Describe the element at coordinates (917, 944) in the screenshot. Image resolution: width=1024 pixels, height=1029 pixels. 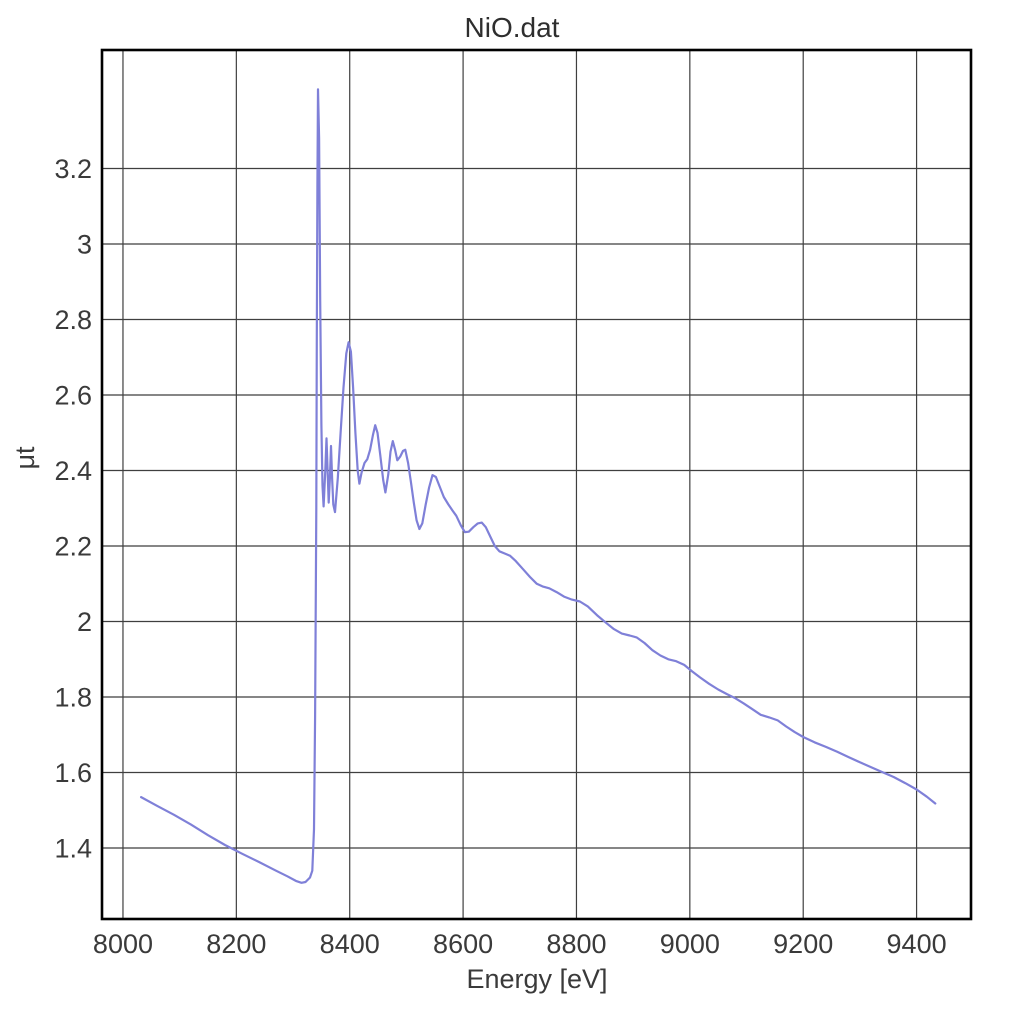
I see `x-tick-label: 9400` at that location.